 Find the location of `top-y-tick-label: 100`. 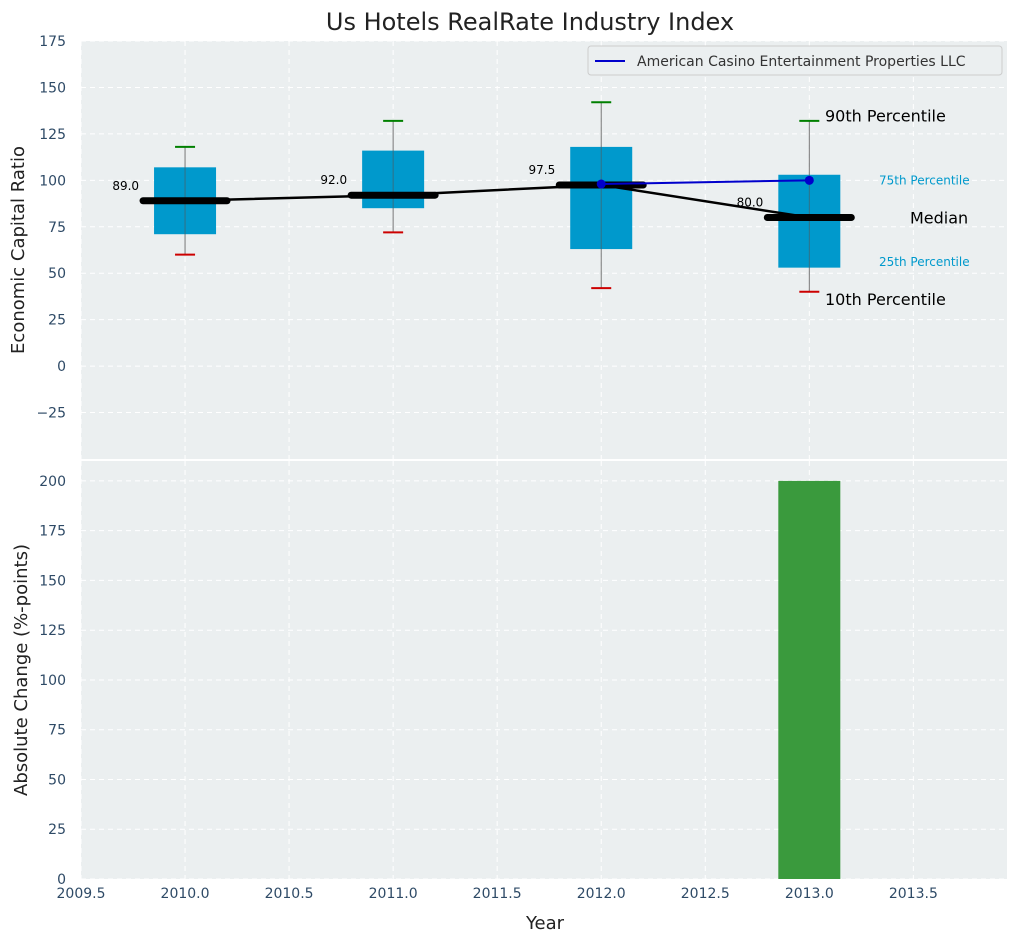

top-y-tick-label: 100 is located at coordinates (52, 181).